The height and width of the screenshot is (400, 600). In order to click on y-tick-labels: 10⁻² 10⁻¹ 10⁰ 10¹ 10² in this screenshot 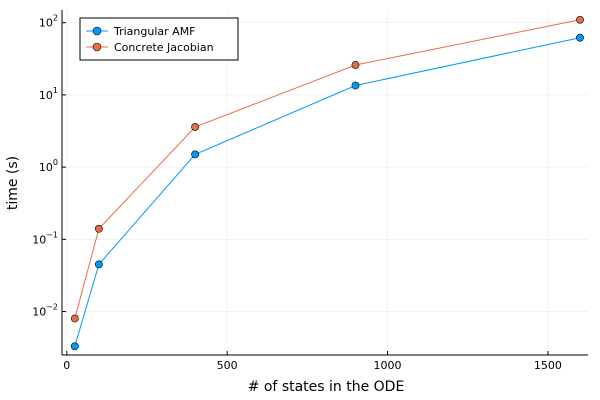, I will do `click(45, 166)`.